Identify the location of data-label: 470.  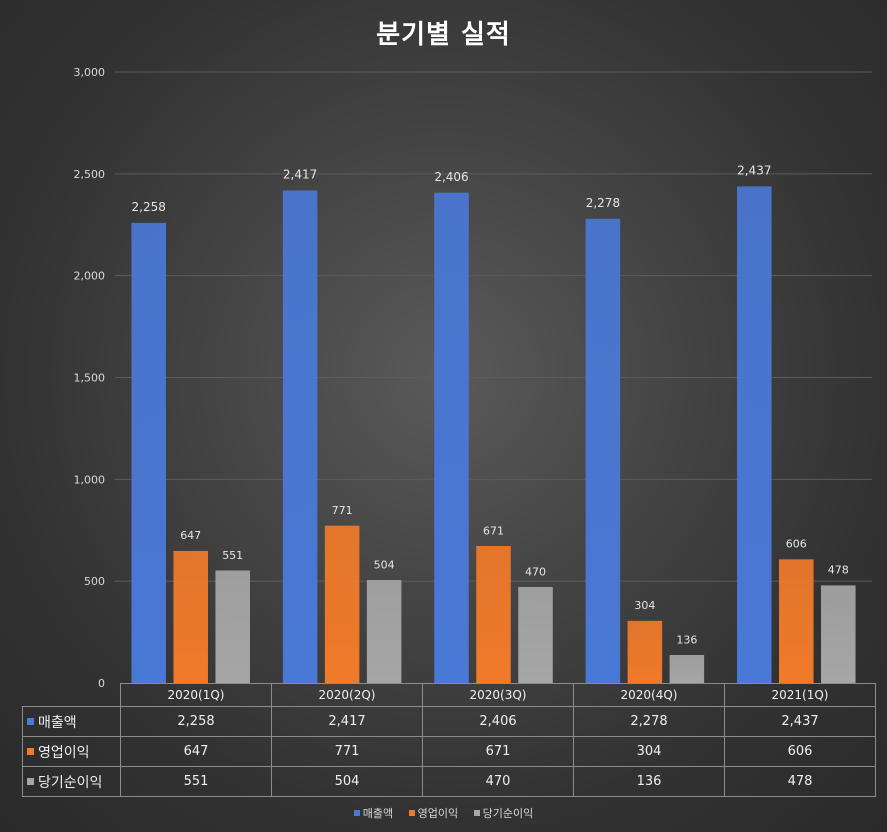
(535, 571).